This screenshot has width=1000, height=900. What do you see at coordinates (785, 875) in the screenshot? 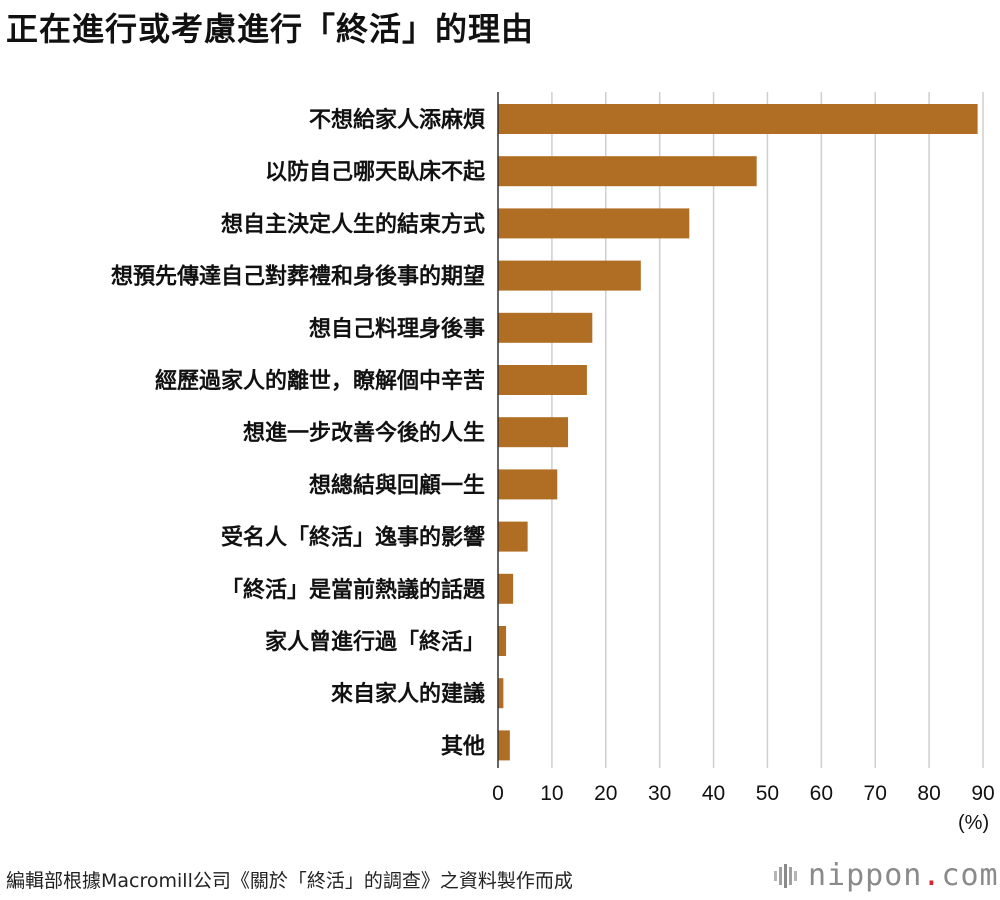
I see `nippon-logo-icon` at bounding box center [785, 875].